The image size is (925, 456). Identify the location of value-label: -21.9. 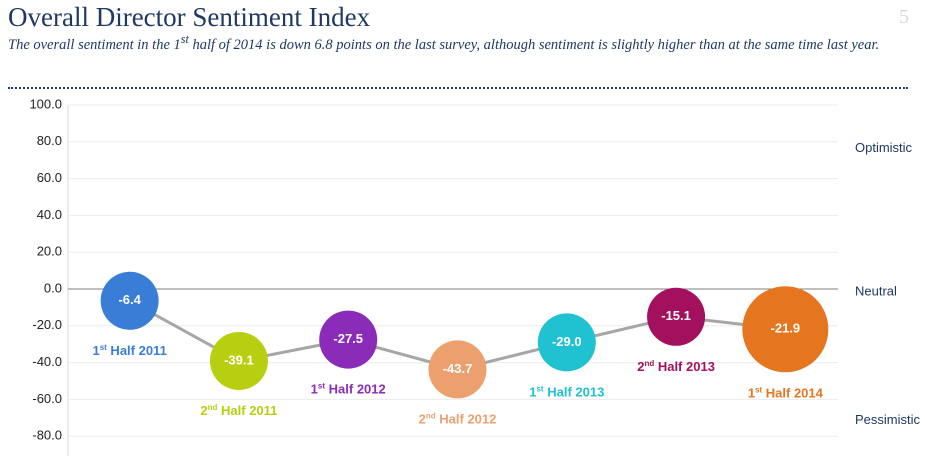
(786, 328).